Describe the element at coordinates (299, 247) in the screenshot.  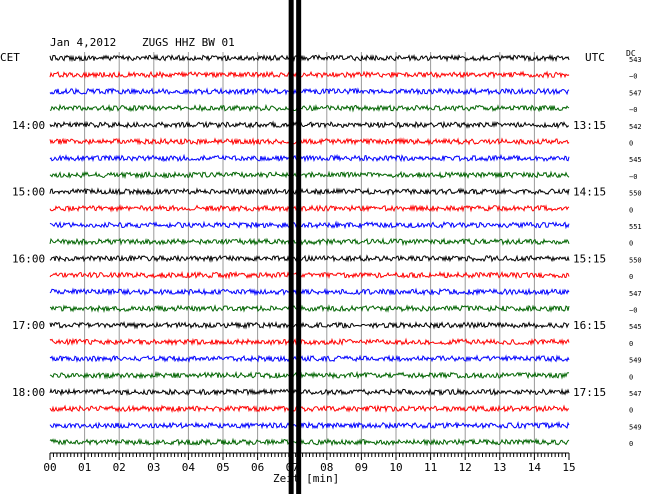
I see `event-bar-right` at that location.